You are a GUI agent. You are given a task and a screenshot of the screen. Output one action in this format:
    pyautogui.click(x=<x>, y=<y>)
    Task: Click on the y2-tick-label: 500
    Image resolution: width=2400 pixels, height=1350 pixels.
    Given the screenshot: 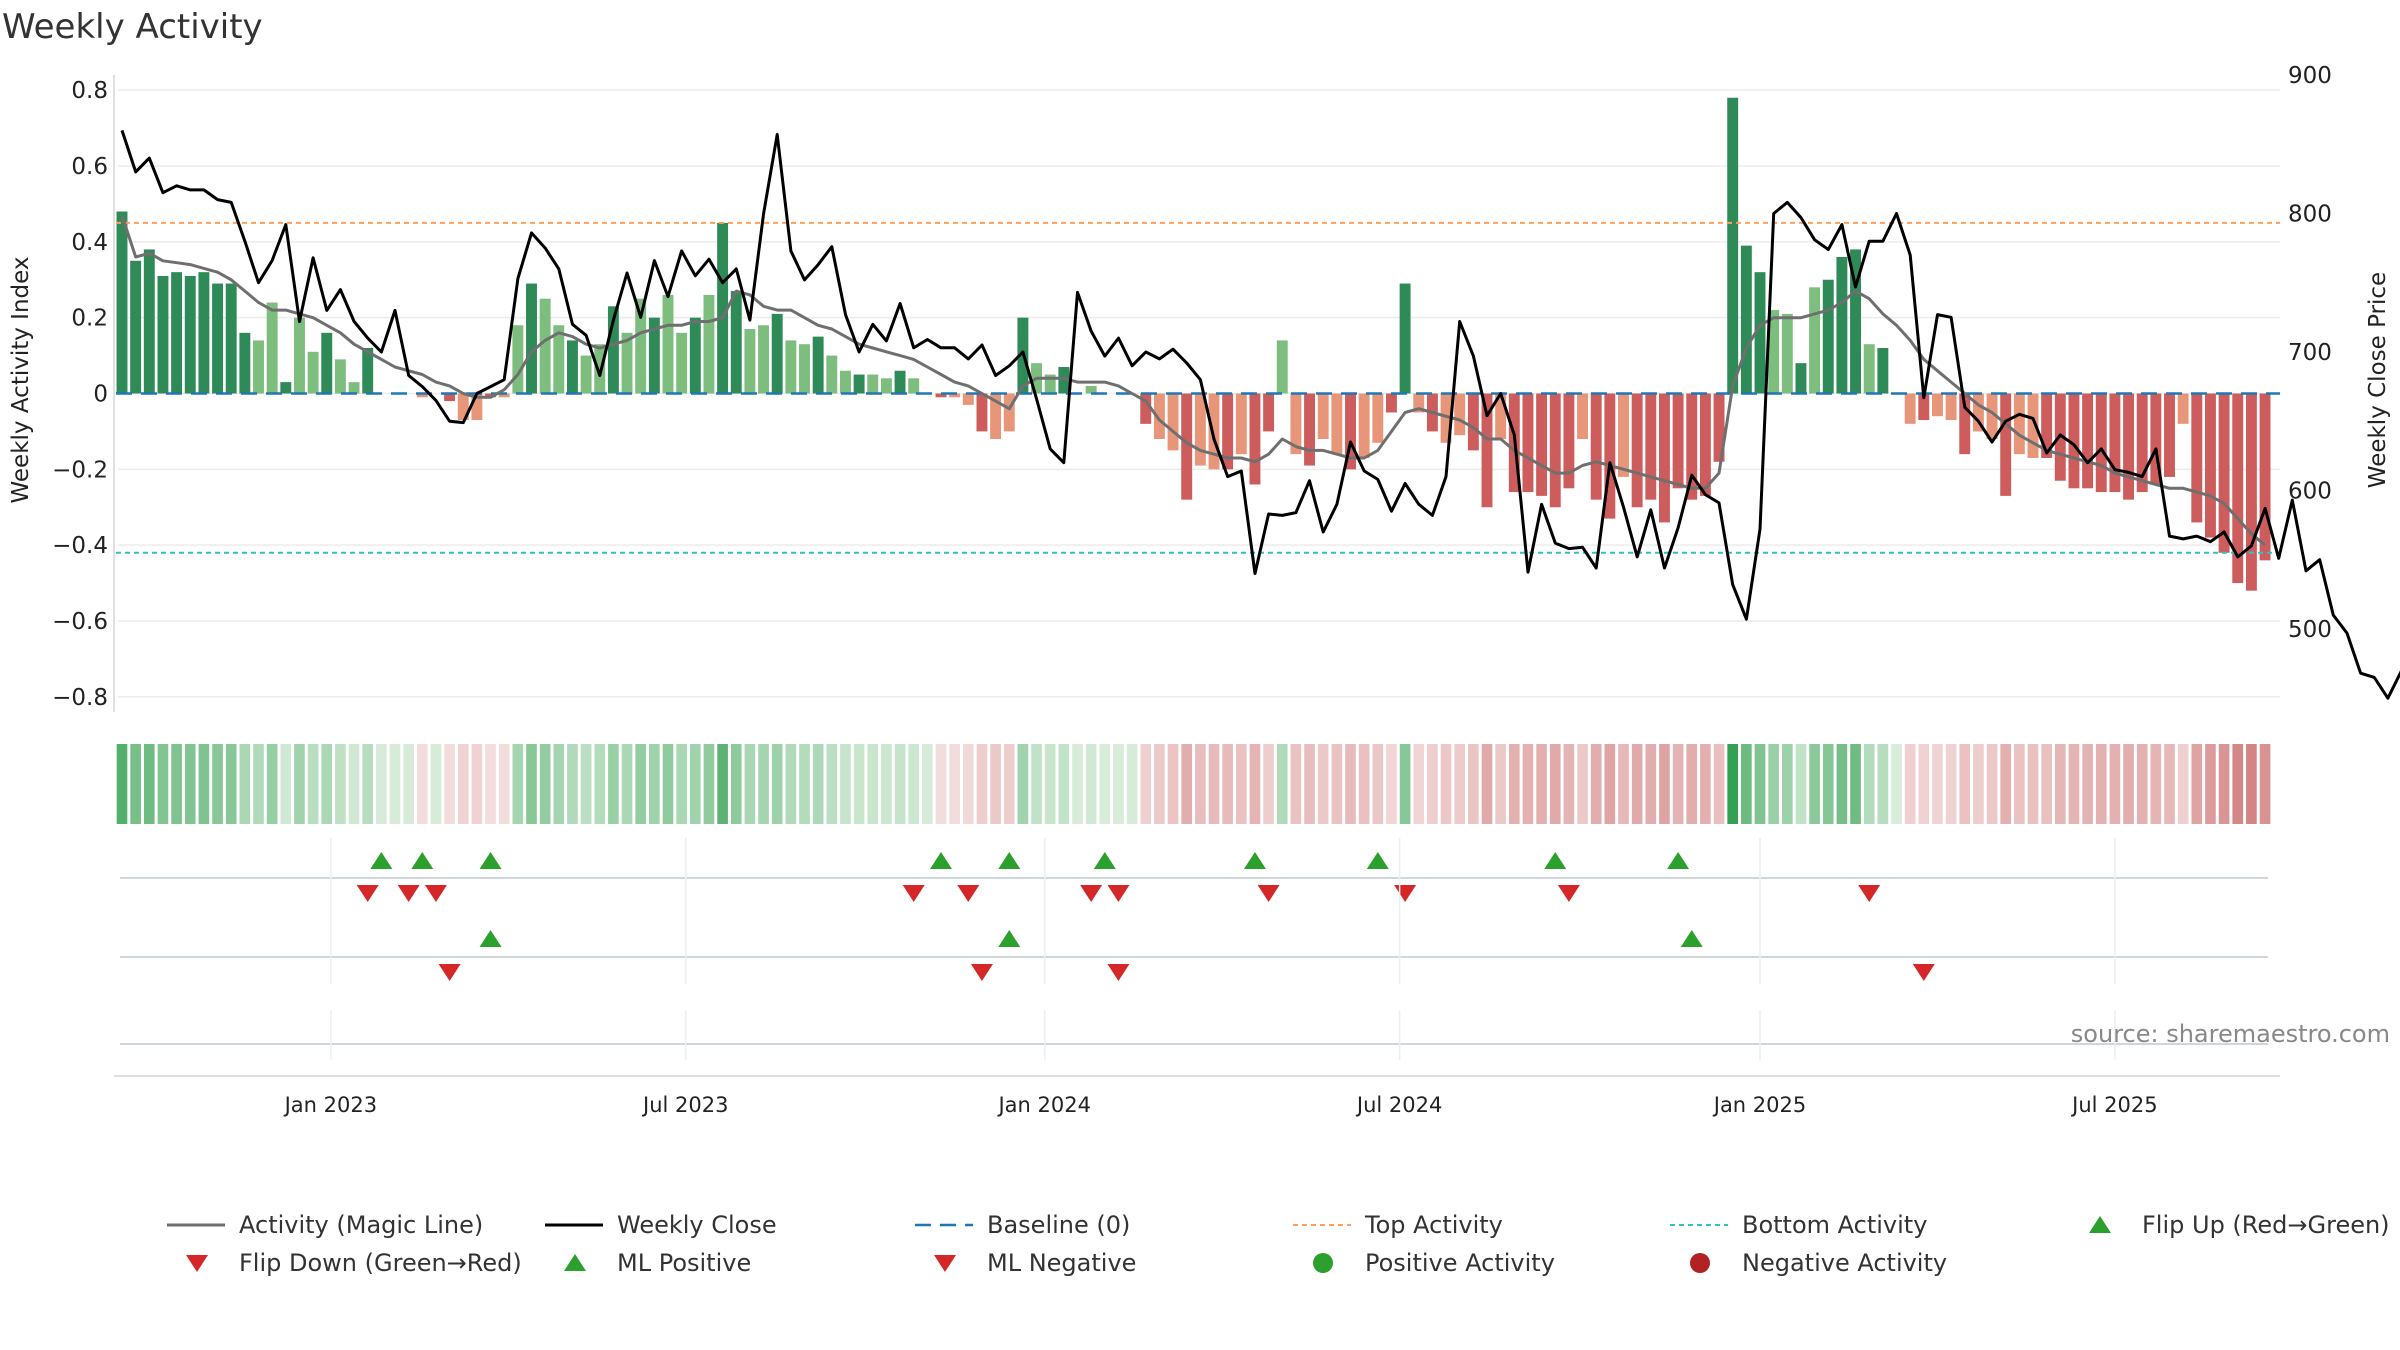 What is the action you would take?
    pyautogui.click(x=2310, y=630)
    